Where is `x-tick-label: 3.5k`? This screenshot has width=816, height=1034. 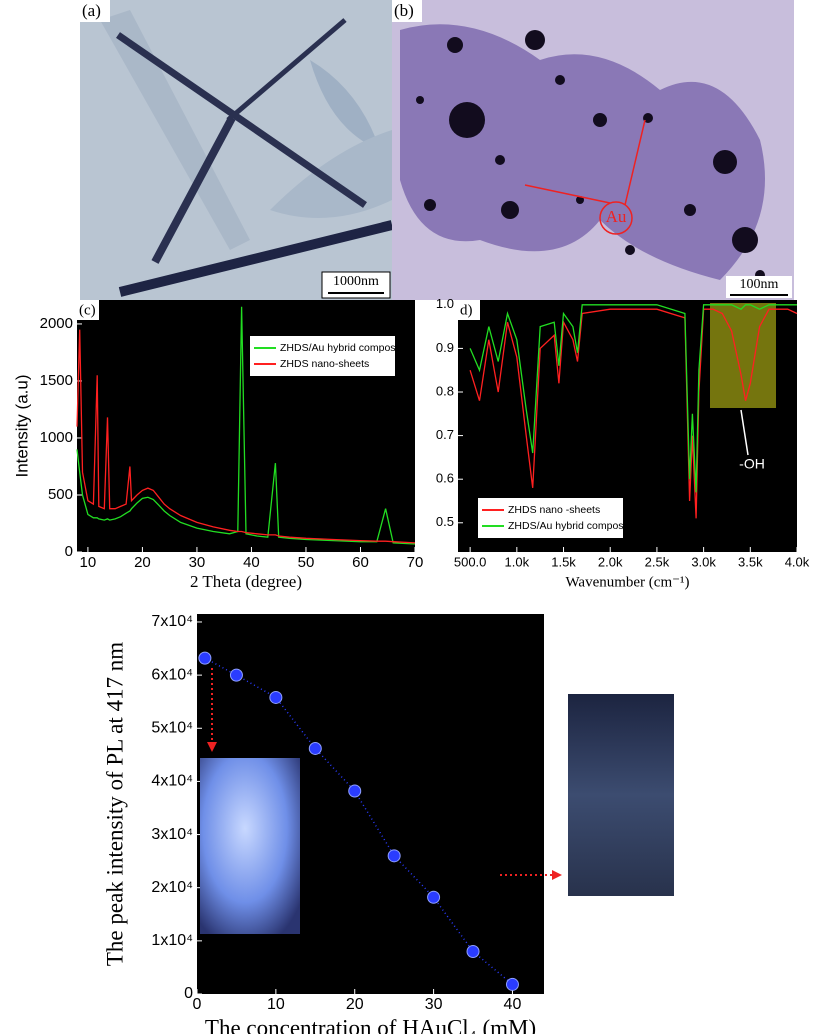 x-tick-label: 3.5k is located at coordinates (750, 561).